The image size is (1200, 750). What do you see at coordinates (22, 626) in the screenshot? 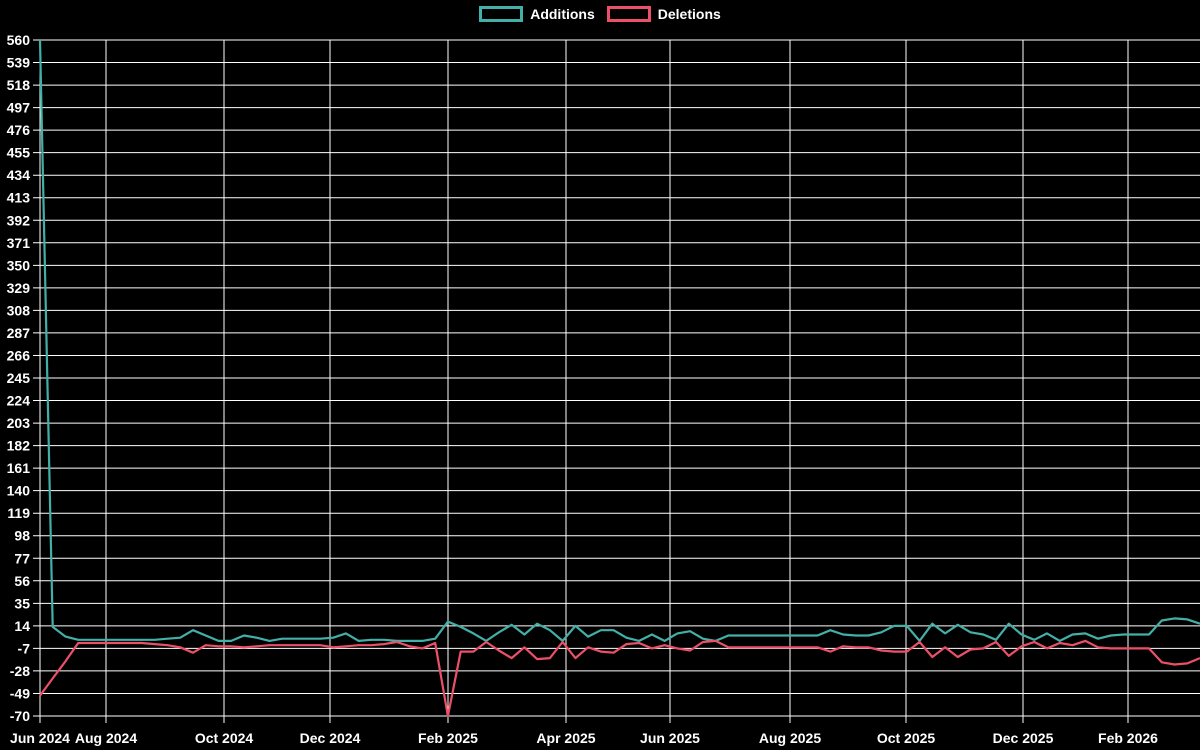
I see `y-tick-label: 14` at bounding box center [22, 626].